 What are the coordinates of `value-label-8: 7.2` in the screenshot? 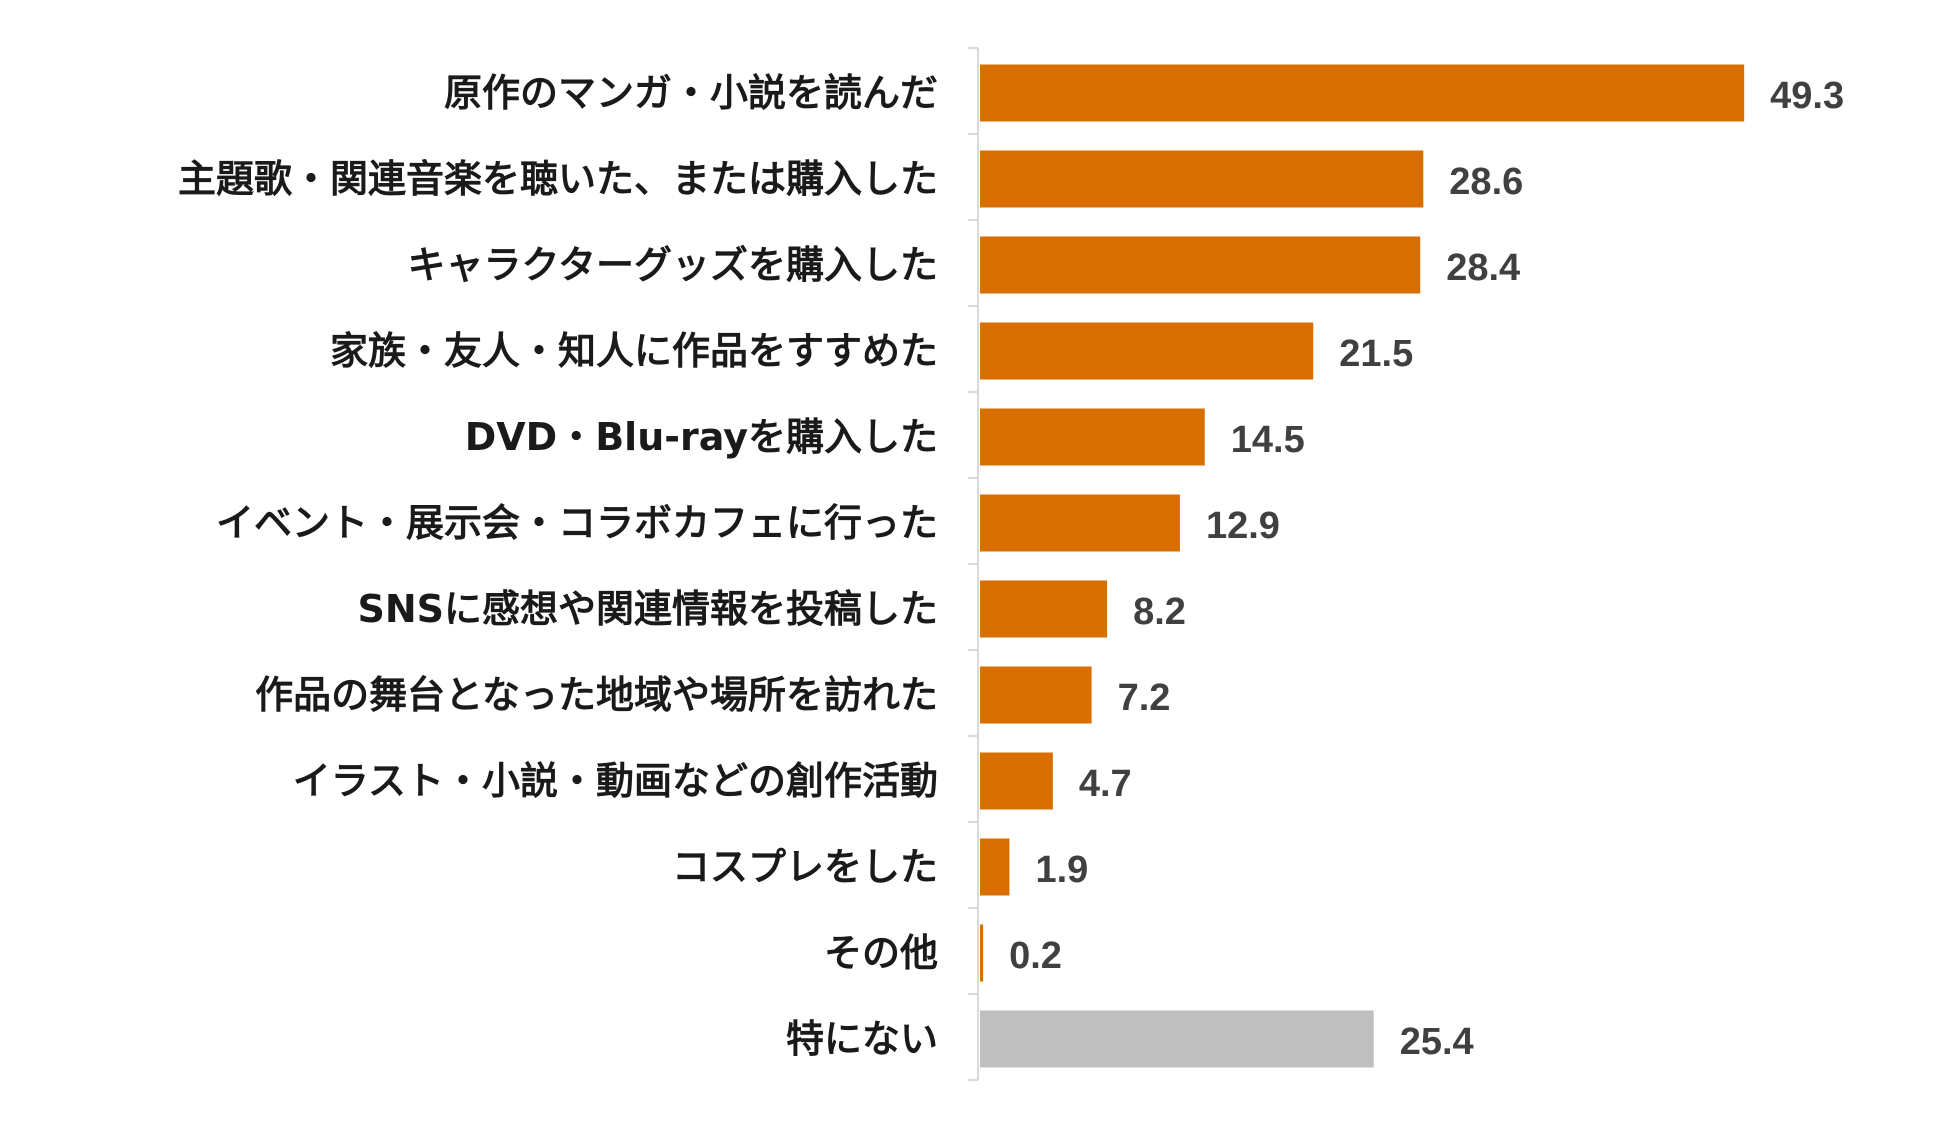 It's located at (1144, 698).